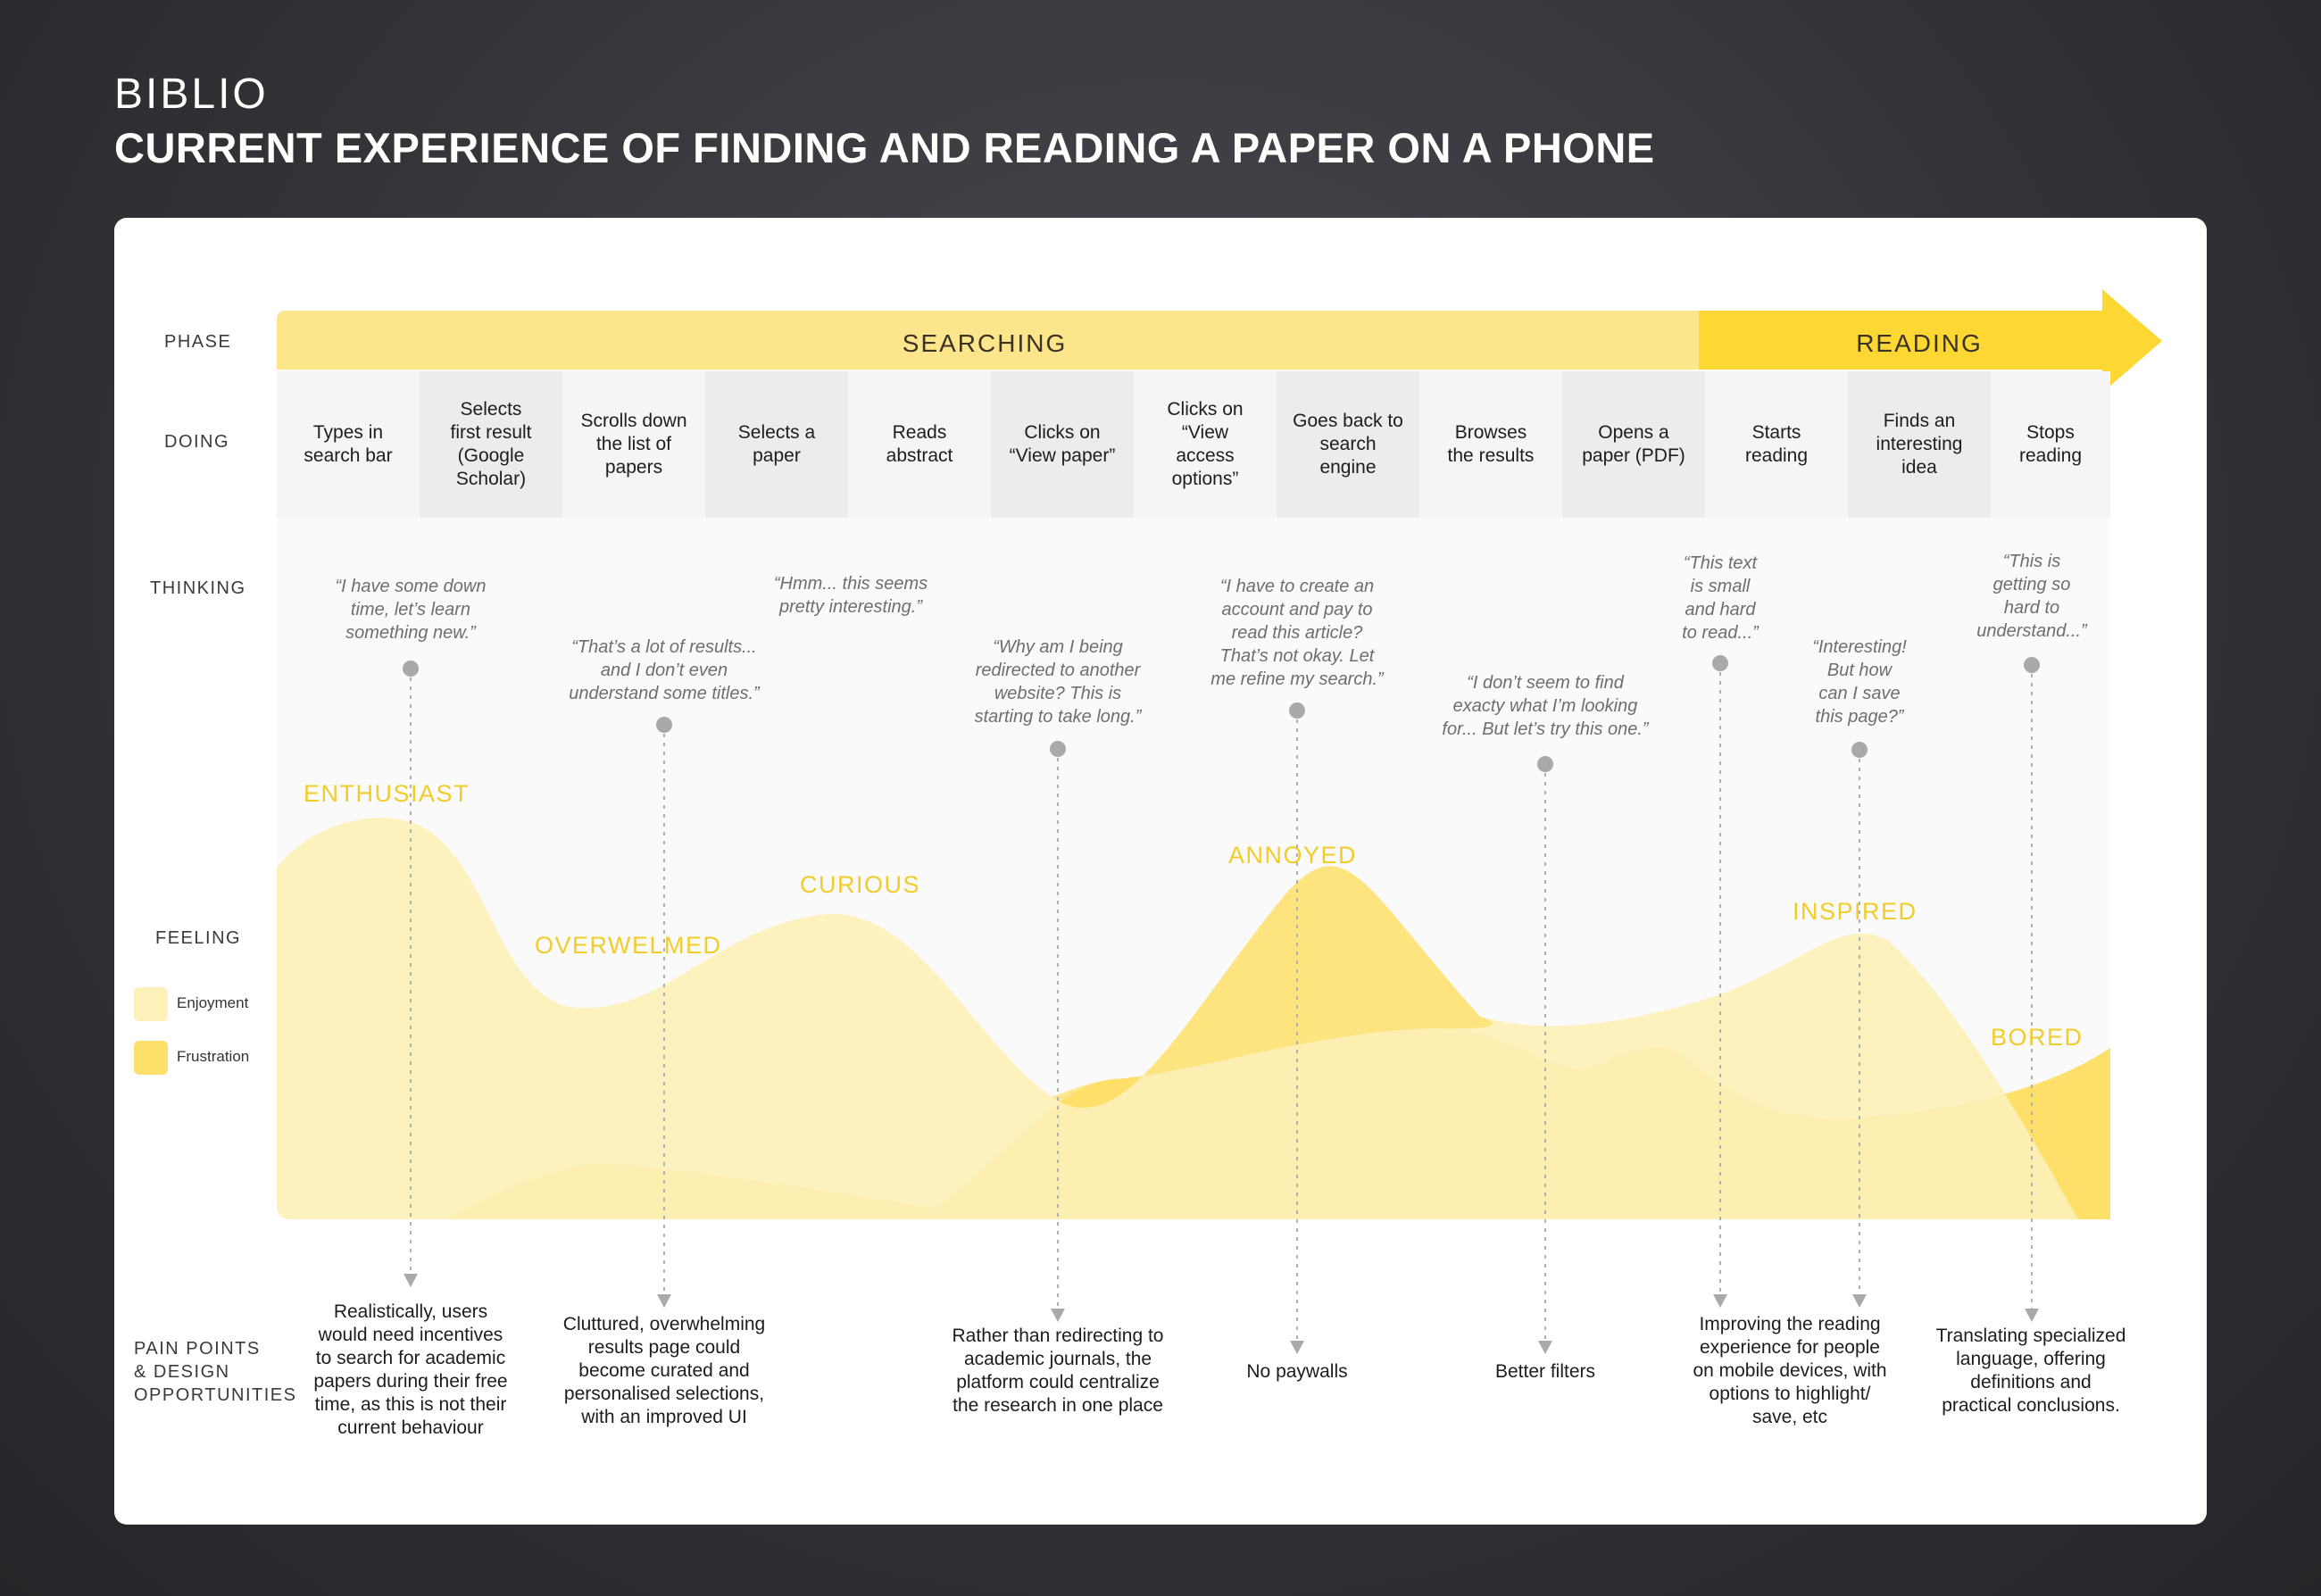 The width and height of the screenshot is (2321, 1596). What do you see at coordinates (1776, 444) in the screenshot?
I see `doing-step-11: Starts reading` at bounding box center [1776, 444].